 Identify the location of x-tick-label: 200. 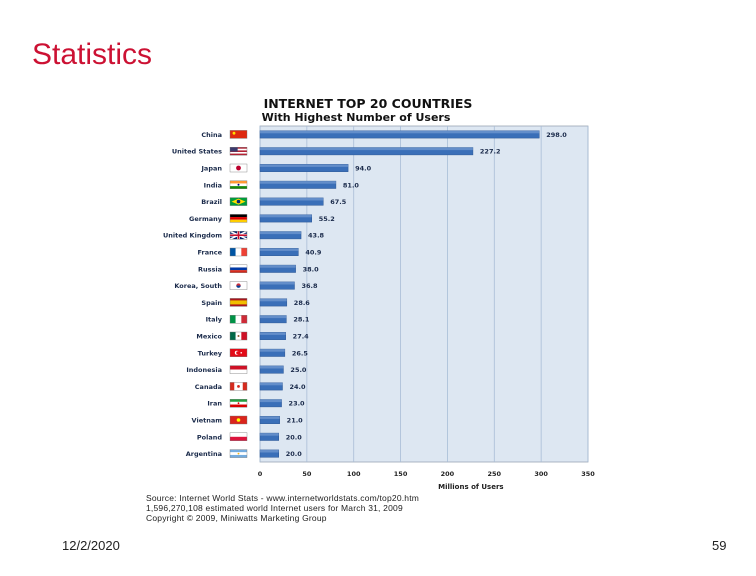
(448, 474).